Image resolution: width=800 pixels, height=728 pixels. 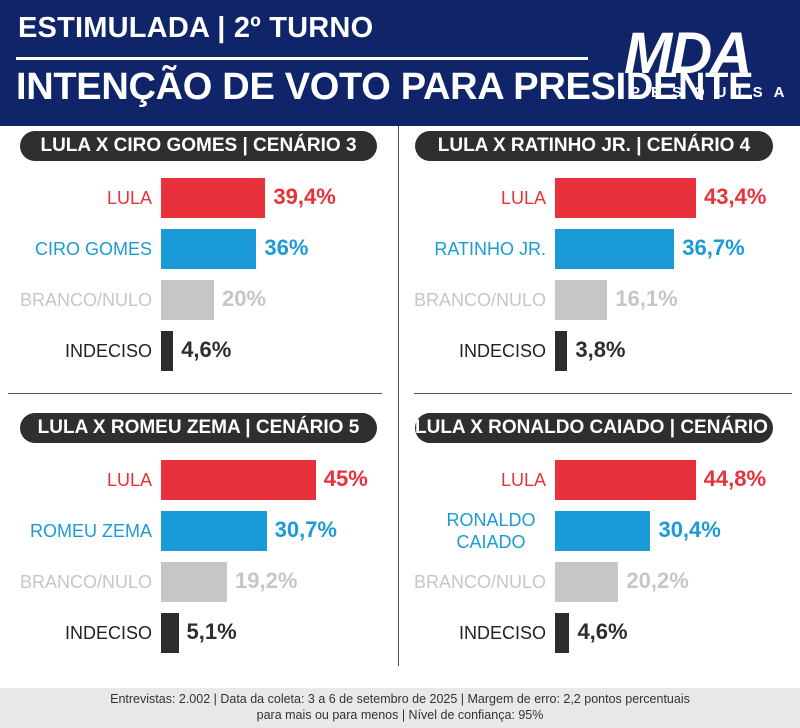 I want to click on chart-title: LULA X RATINHO JR. | CENÁRIO 4, so click(x=594, y=146).